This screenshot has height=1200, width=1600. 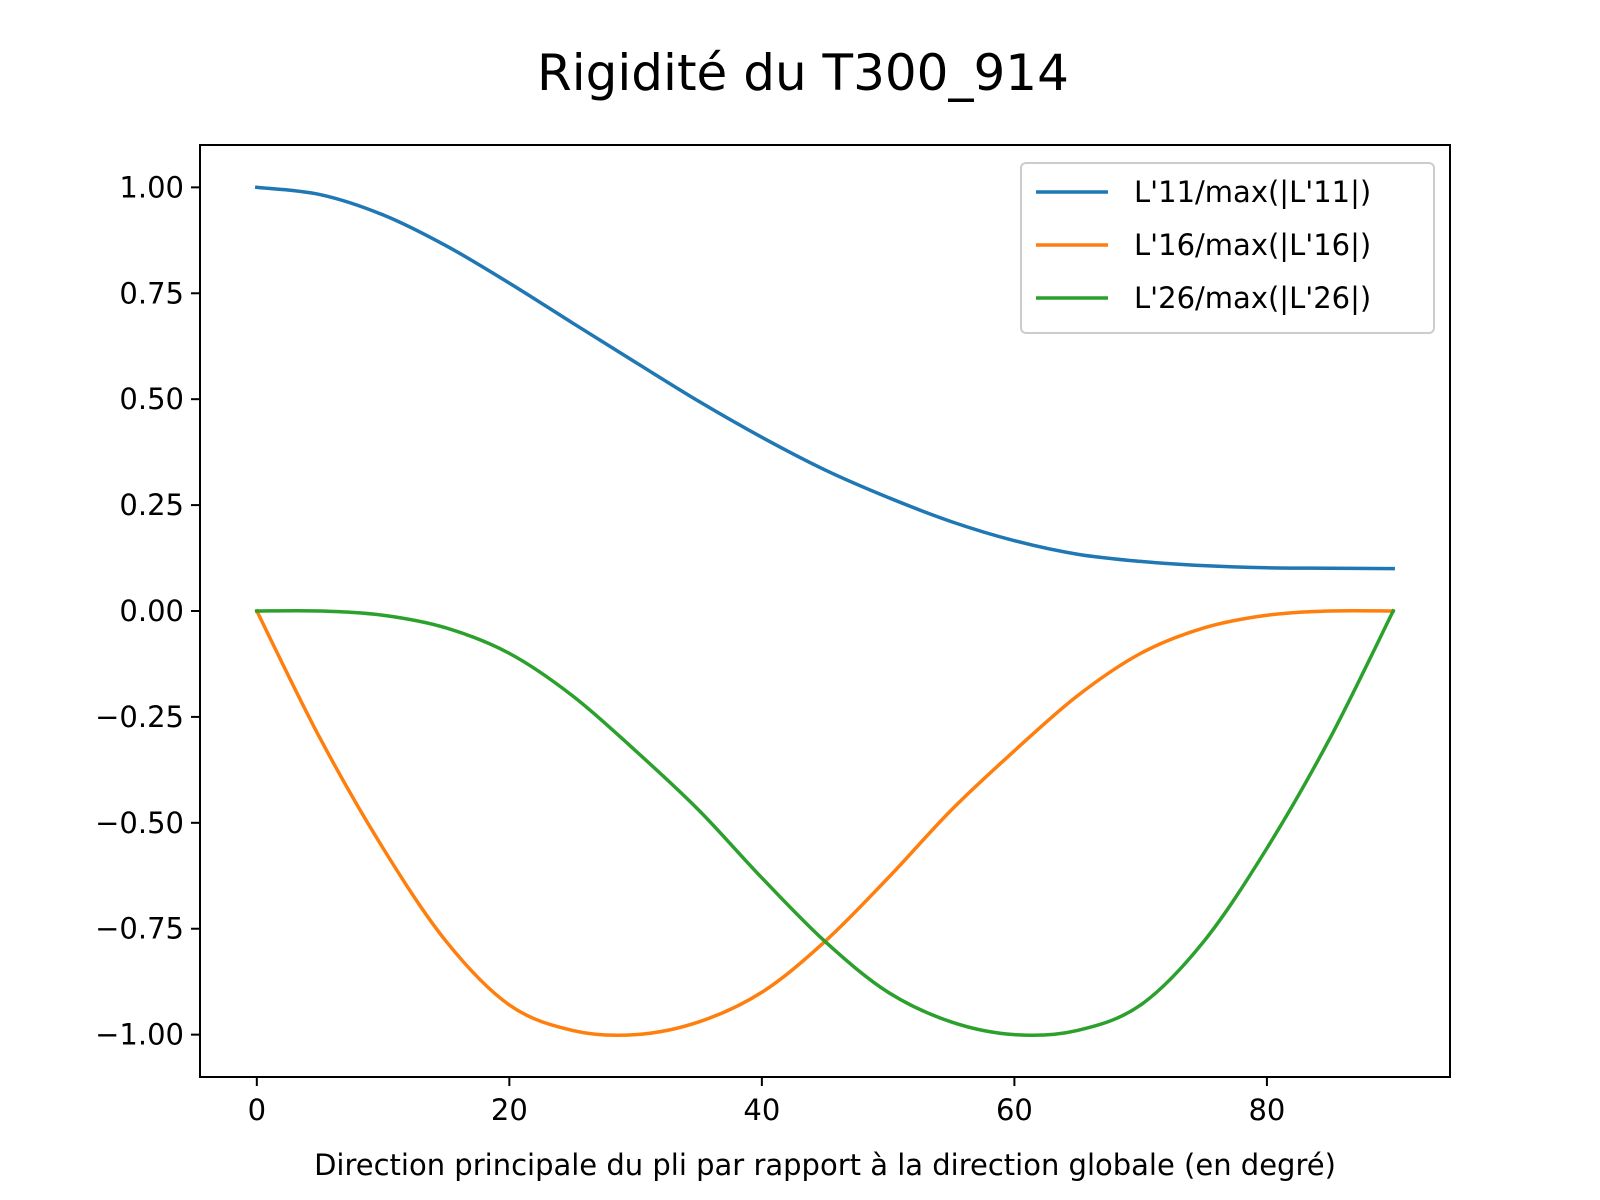 What do you see at coordinates (761, 1110) in the screenshot?
I see `x-tick-label: 40` at bounding box center [761, 1110].